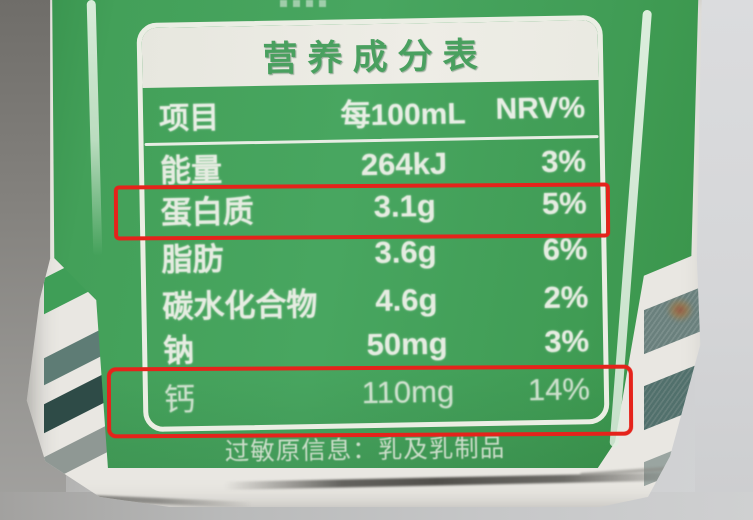 Image resolution: width=753 pixels, height=520 pixels. What do you see at coordinates (76, 402) in the screenshot?
I see `side-stripe-dark` at bounding box center [76, 402].